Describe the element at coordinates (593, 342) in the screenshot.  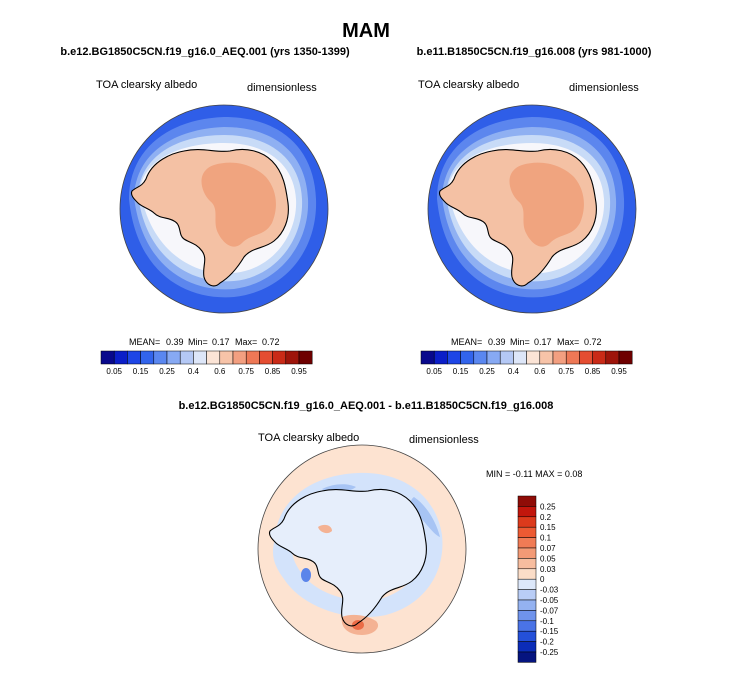
I see `panel-2-max-value: 0.72` at that location.